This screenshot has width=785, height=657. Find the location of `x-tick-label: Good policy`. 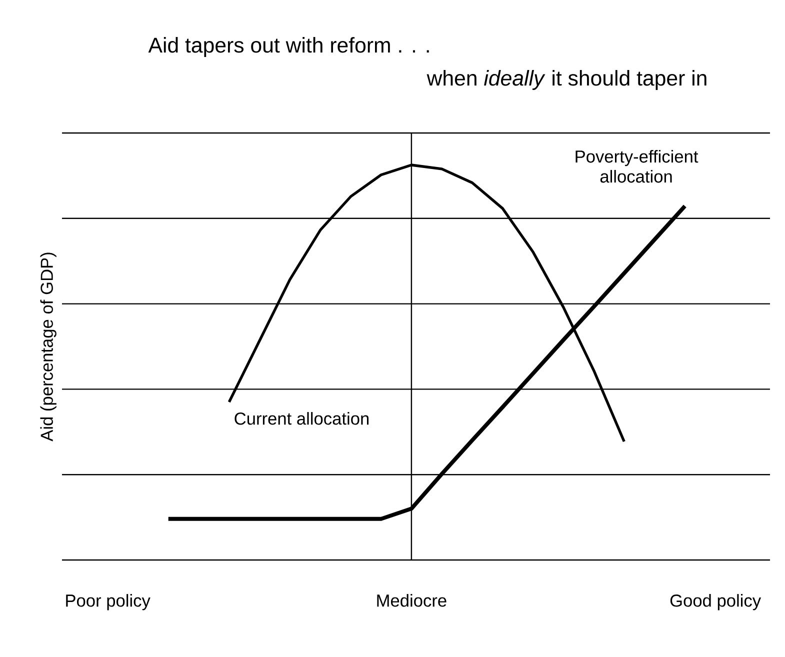

x-tick-label: Good policy is located at coordinates (716, 602).